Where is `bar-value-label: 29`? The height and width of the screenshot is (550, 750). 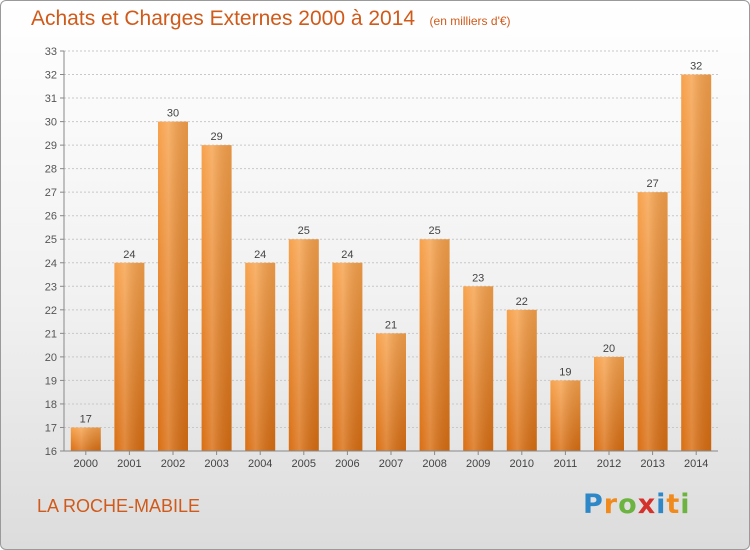
bar-value-label: 29 is located at coordinates (216, 137).